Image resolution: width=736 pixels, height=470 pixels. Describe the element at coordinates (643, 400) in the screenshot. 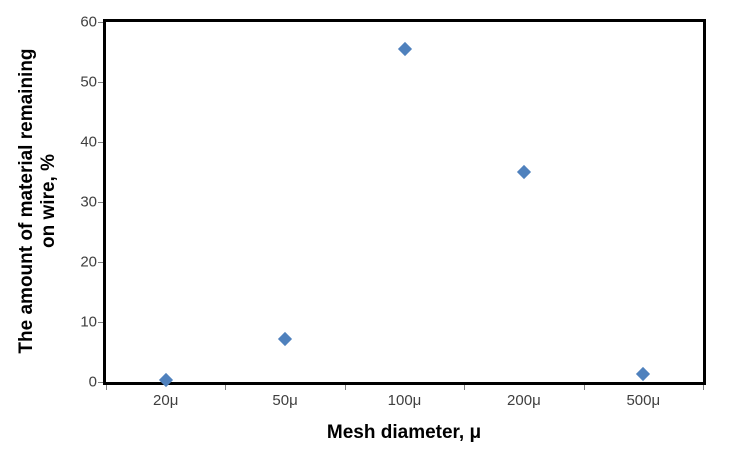

I see `x-tick-label: 500μ` at that location.